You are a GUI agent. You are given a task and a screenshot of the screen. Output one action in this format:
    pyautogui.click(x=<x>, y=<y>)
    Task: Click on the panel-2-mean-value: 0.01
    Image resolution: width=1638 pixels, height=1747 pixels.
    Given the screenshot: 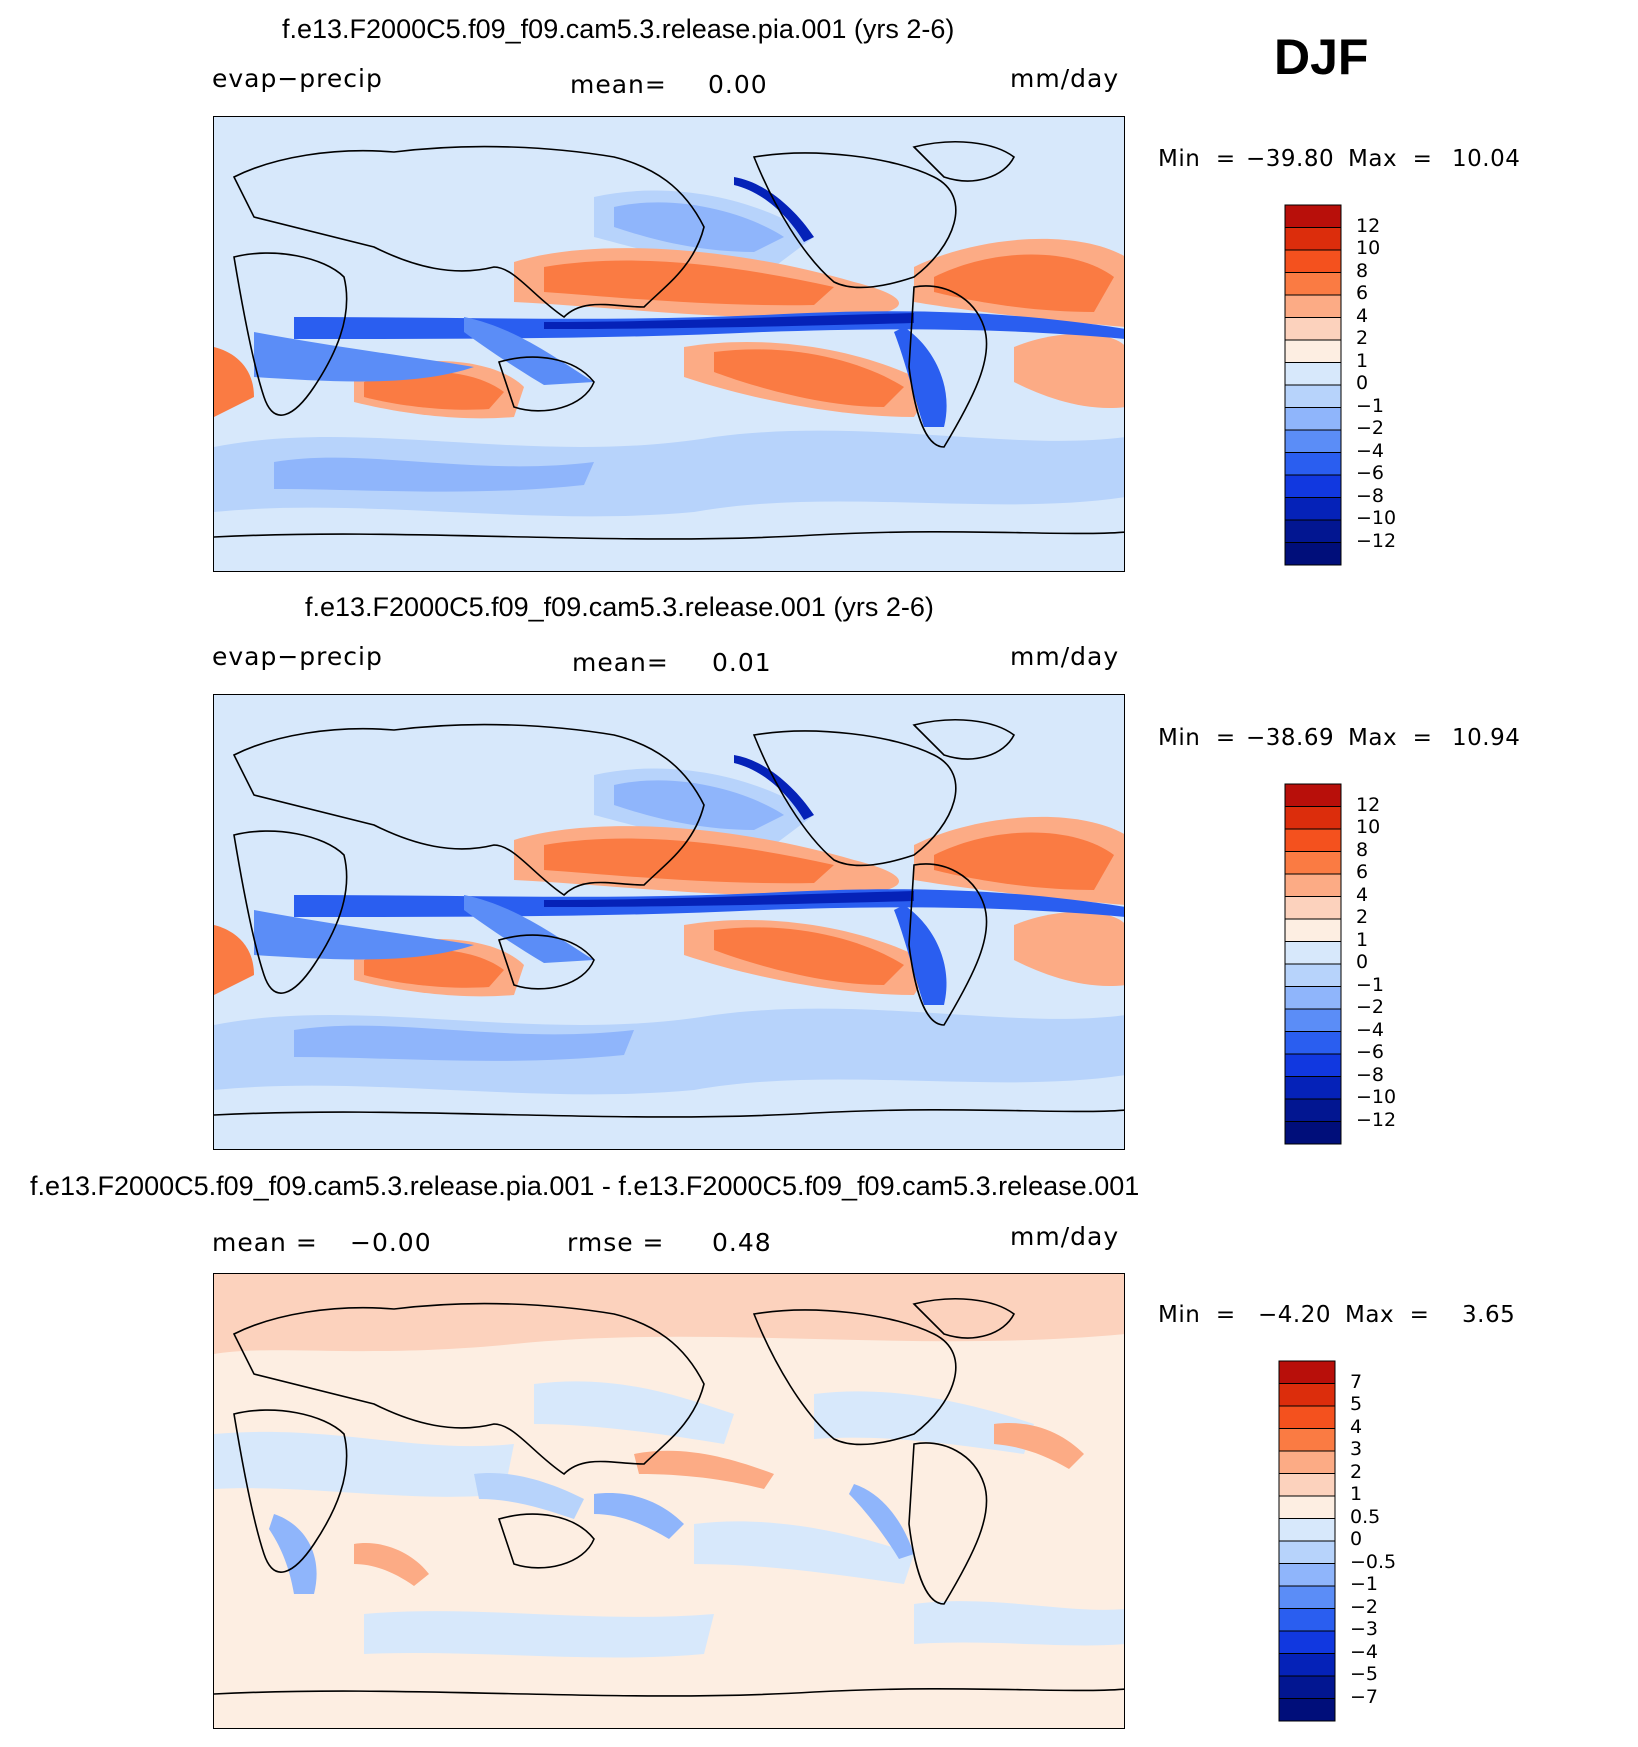 What is the action you would take?
    pyautogui.click(x=742, y=662)
    